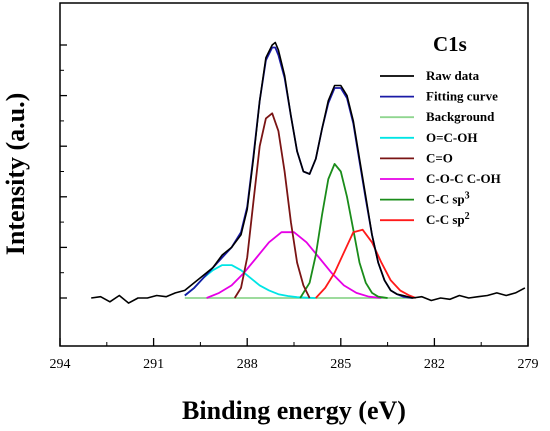 The height and width of the screenshot is (431, 550). I want to click on x-tick-label: 291, so click(153, 364).